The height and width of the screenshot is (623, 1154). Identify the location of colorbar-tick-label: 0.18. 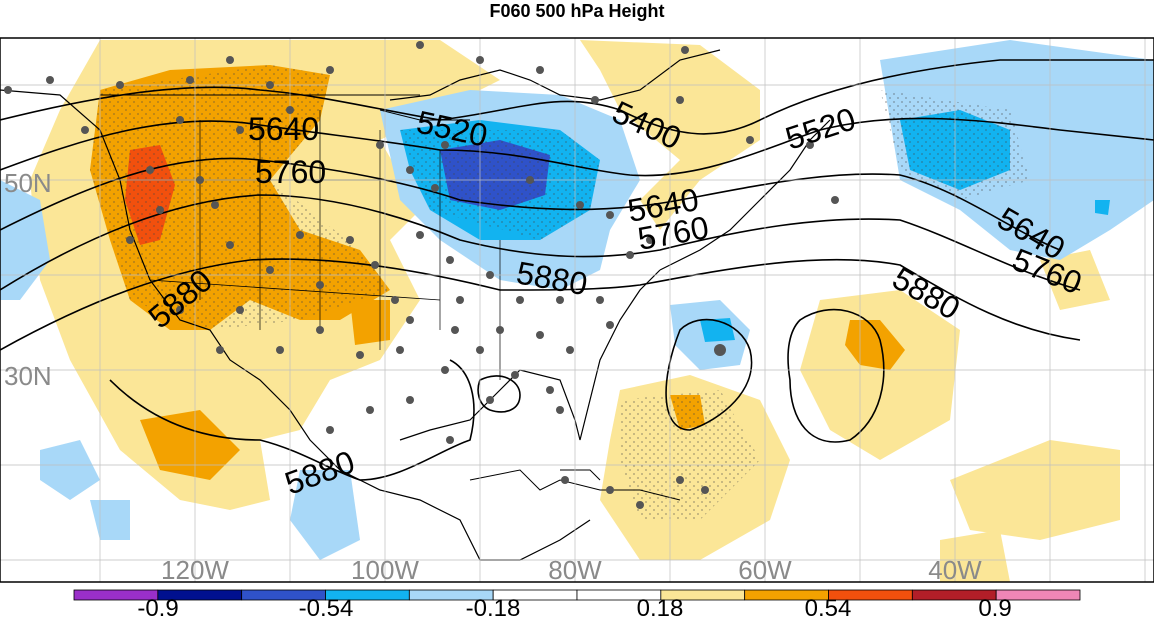
(660, 608).